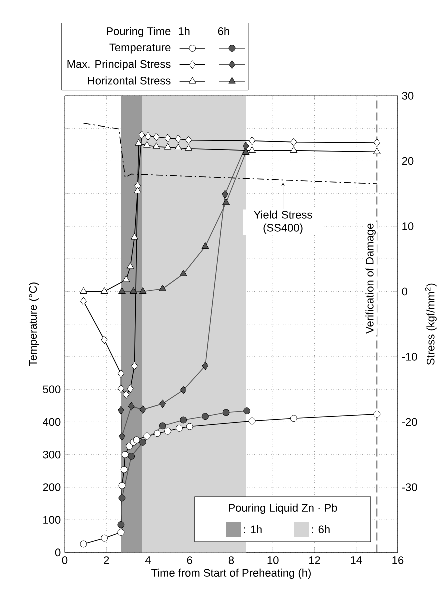  What do you see at coordinates (52, 488) in the screenshot?
I see `y-tick-label: 200` at bounding box center [52, 488].